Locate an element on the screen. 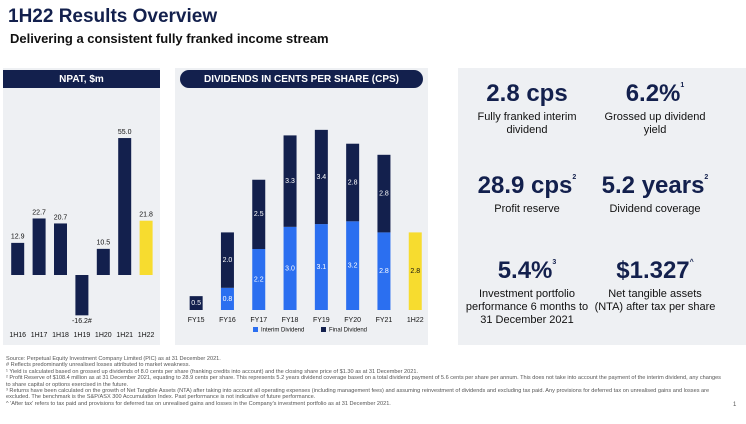 This screenshot has height=424, width=746. kpi-value-text: 5.2 years is located at coordinates (653, 185).